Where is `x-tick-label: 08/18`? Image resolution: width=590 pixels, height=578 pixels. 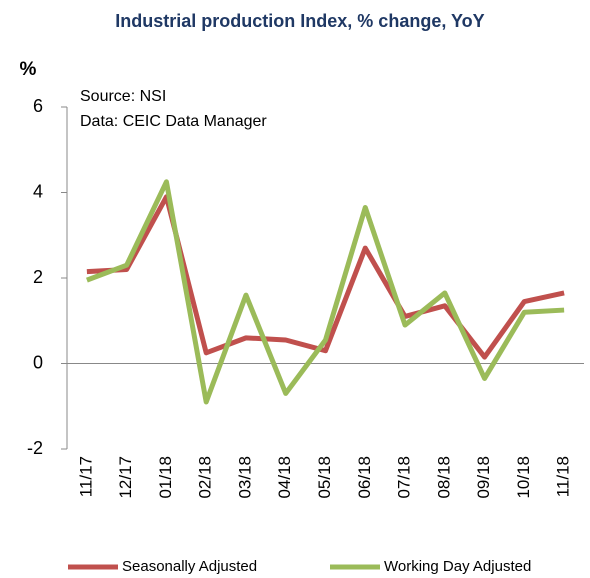
x-tick-label: 08/18 is located at coordinates (443, 477).